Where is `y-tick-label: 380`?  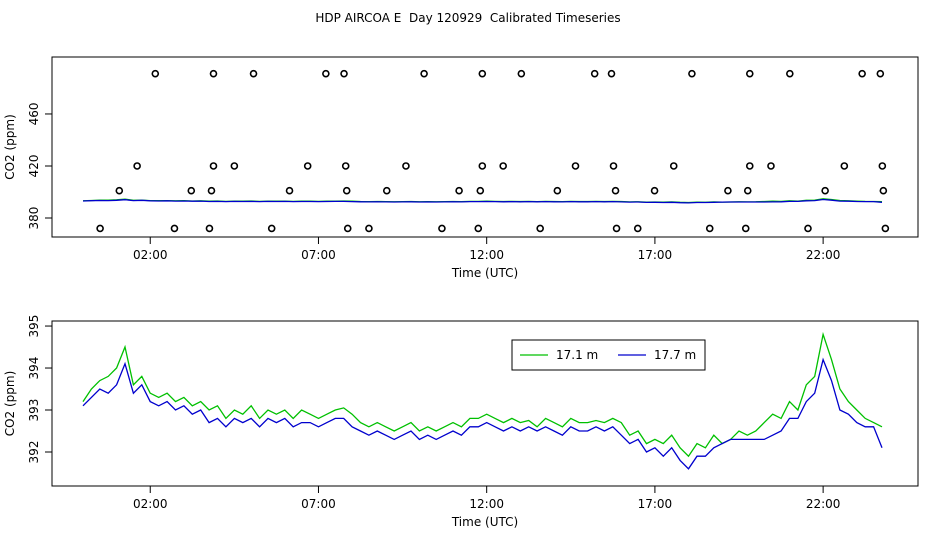
y-tick-label: 380 is located at coordinates (34, 218).